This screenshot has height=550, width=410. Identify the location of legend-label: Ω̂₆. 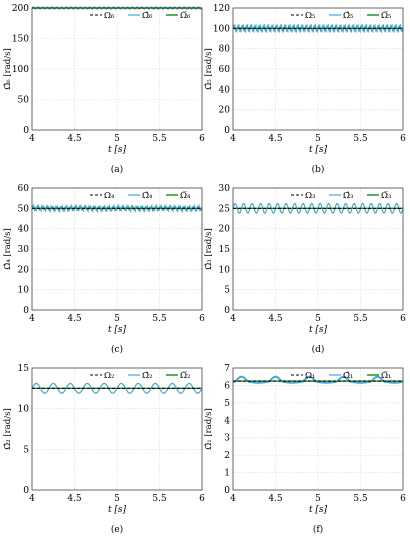
(147, 15).